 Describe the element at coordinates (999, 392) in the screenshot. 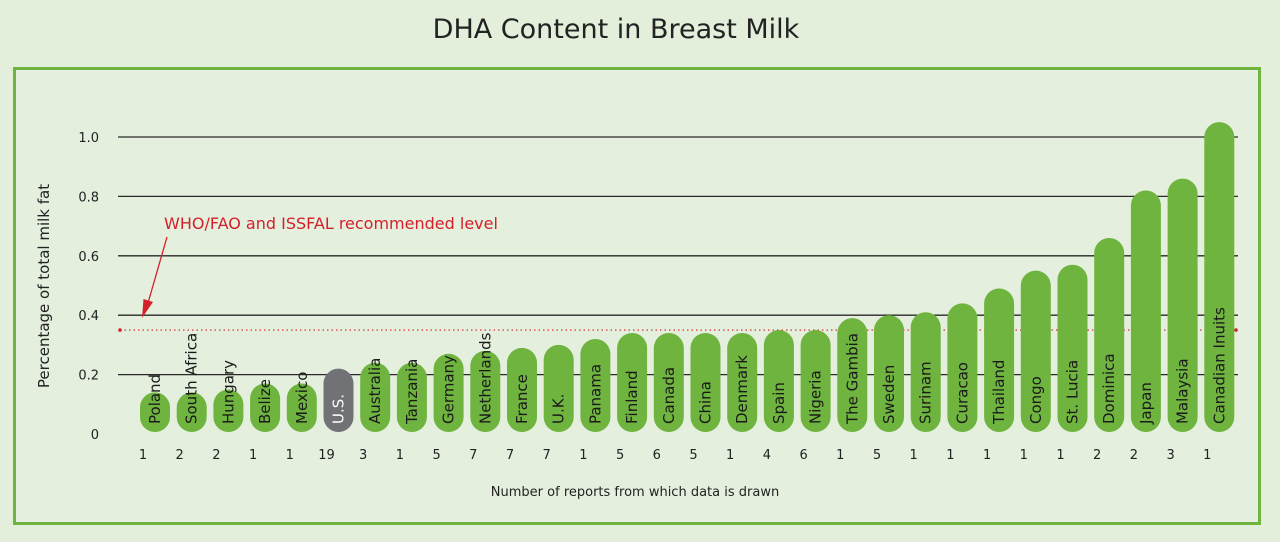

I see `bar-category-label: Thailand` at that location.